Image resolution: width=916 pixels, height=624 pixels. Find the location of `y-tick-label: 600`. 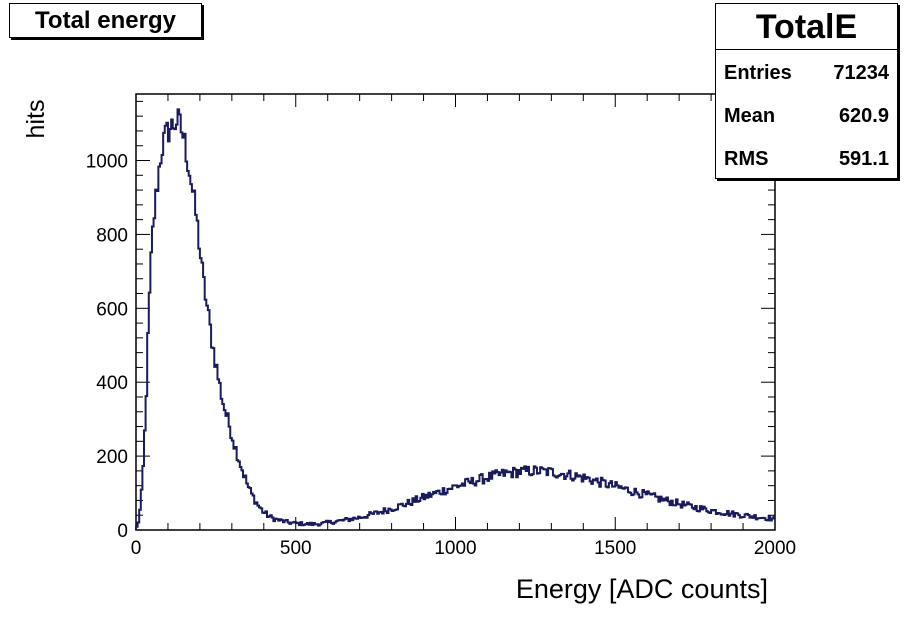

y-tick-label: 600 is located at coordinates (112, 309).